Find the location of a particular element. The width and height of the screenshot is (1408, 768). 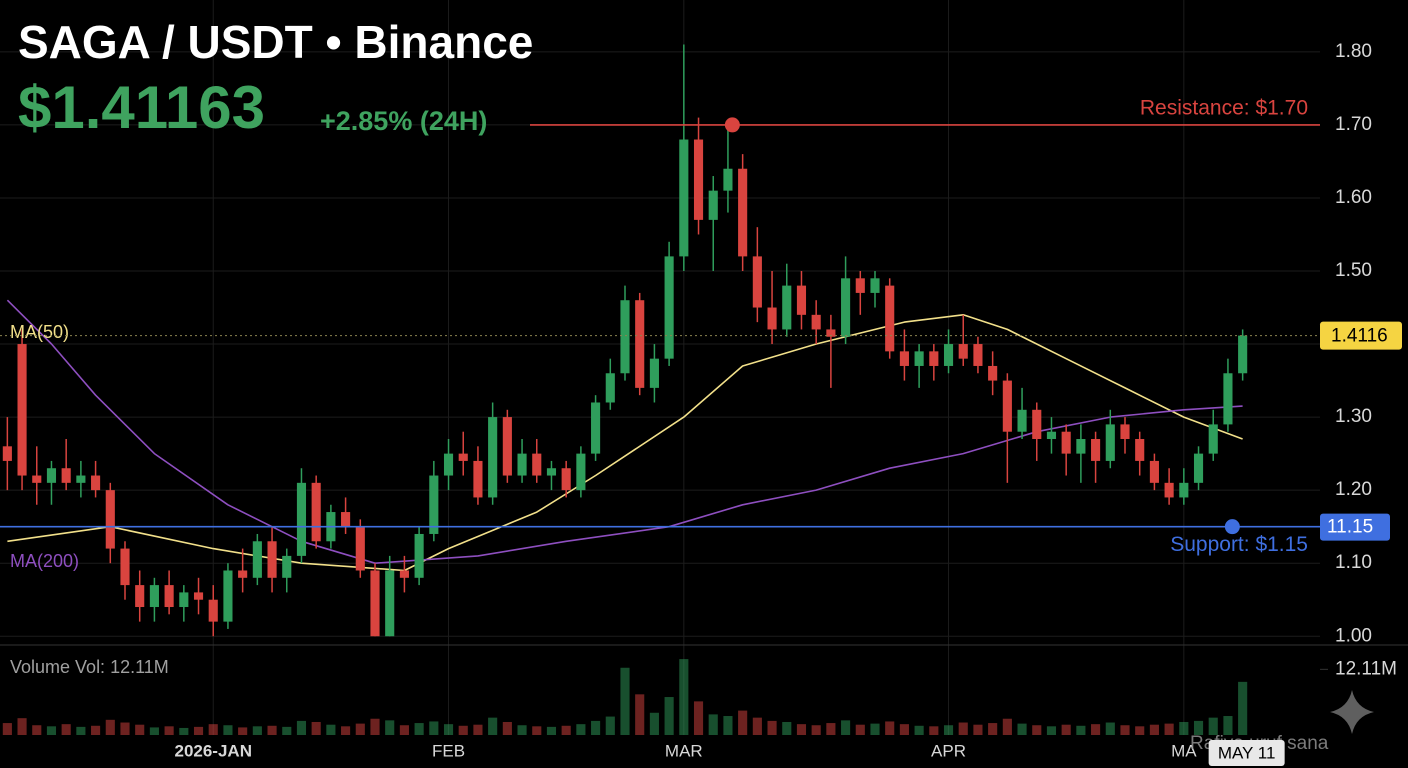

level-tag is located at coordinates (1355, 527).